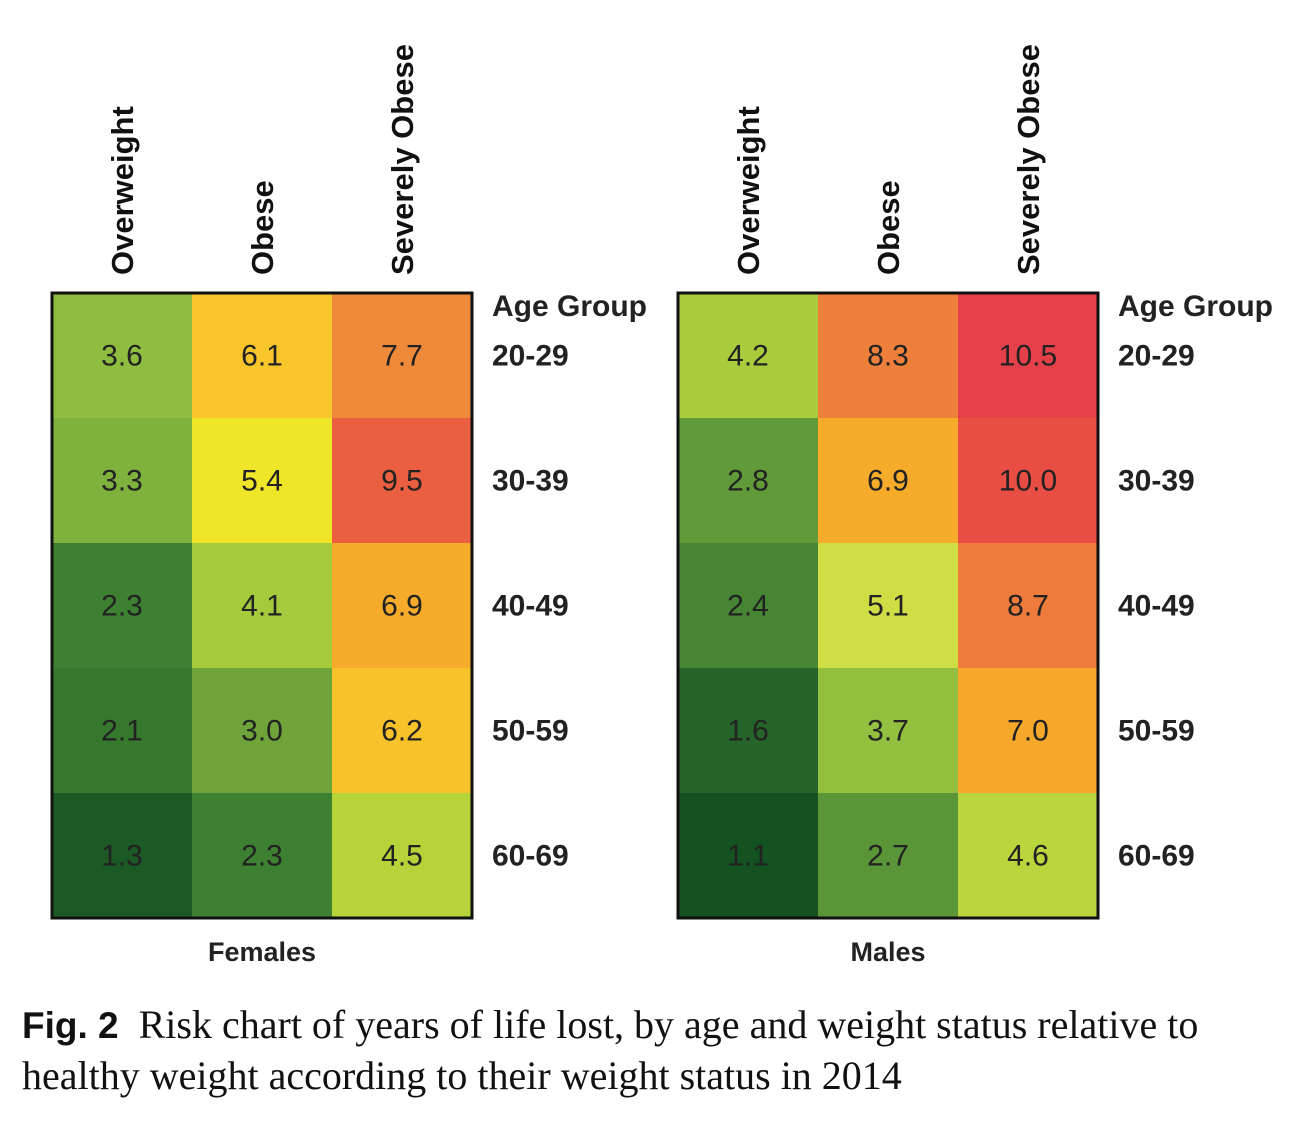  I want to click on heatmap-cell-males-r2-c1, so click(888, 605).